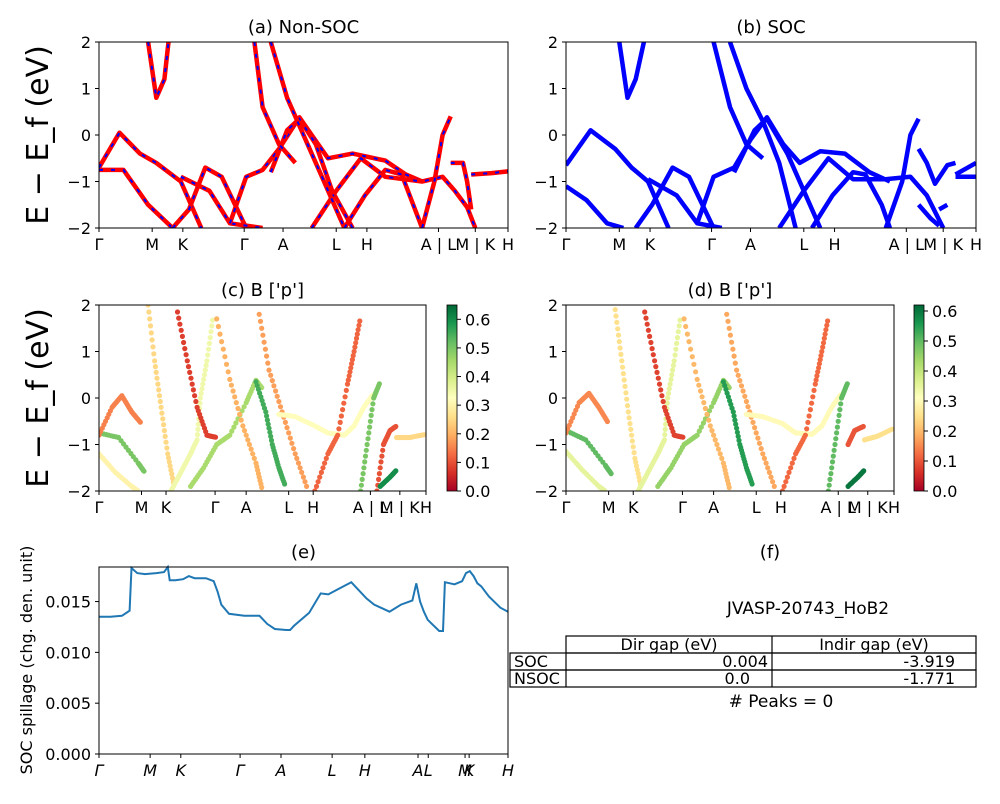  Describe the element at coordinates (477, 491) in the screenshot. I see `colorbar-tick-label: 0.0` at that location.